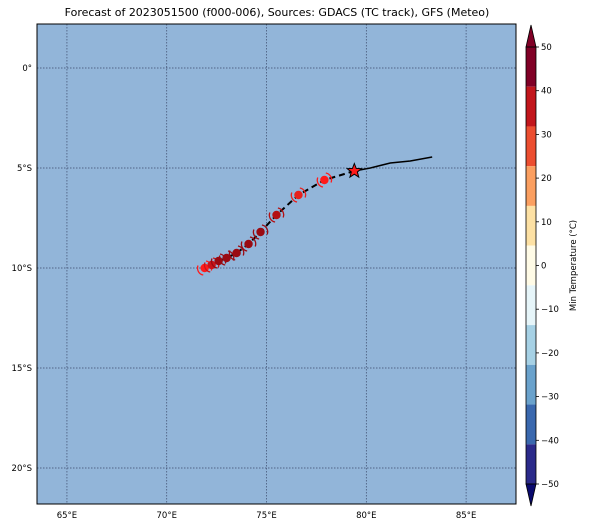 The width and height of the screenshot is (591, 528). I want to click on colorbar-tick-label: −20, so click(550, 354).